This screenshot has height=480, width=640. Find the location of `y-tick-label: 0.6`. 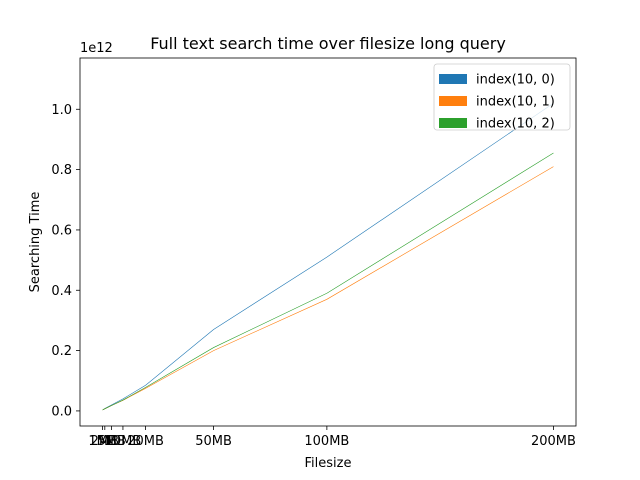

y-tick-label: 0.6 is located at coordinates (61, 230).